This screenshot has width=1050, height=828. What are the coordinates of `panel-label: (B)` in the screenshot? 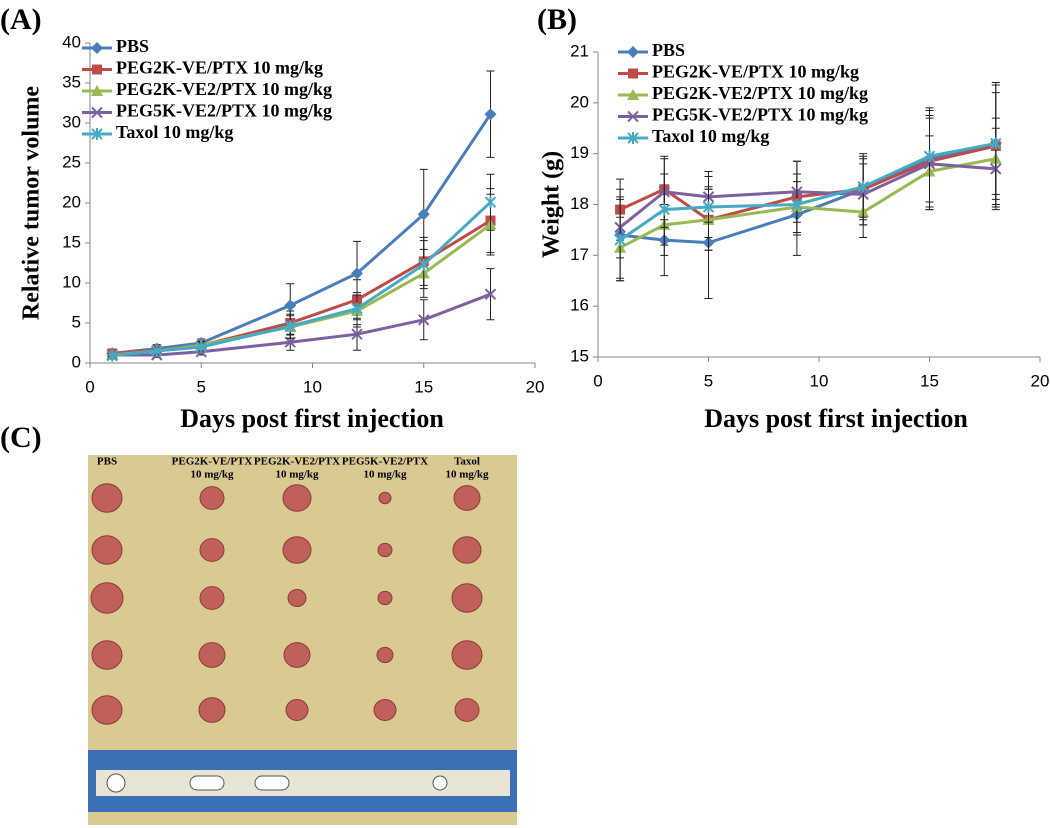 It's located at (557, 19).